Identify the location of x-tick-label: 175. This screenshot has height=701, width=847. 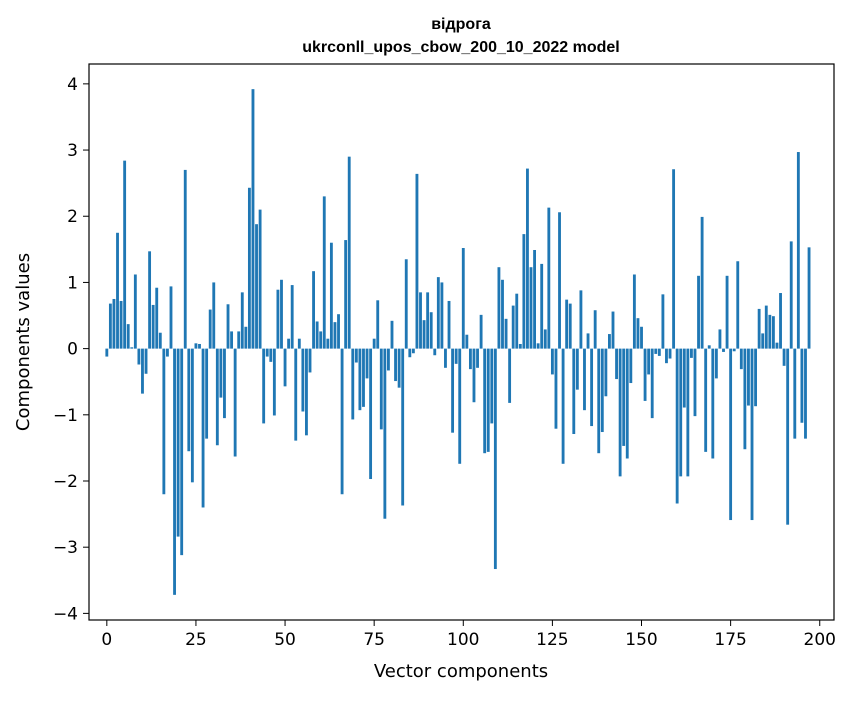
(730, 640).